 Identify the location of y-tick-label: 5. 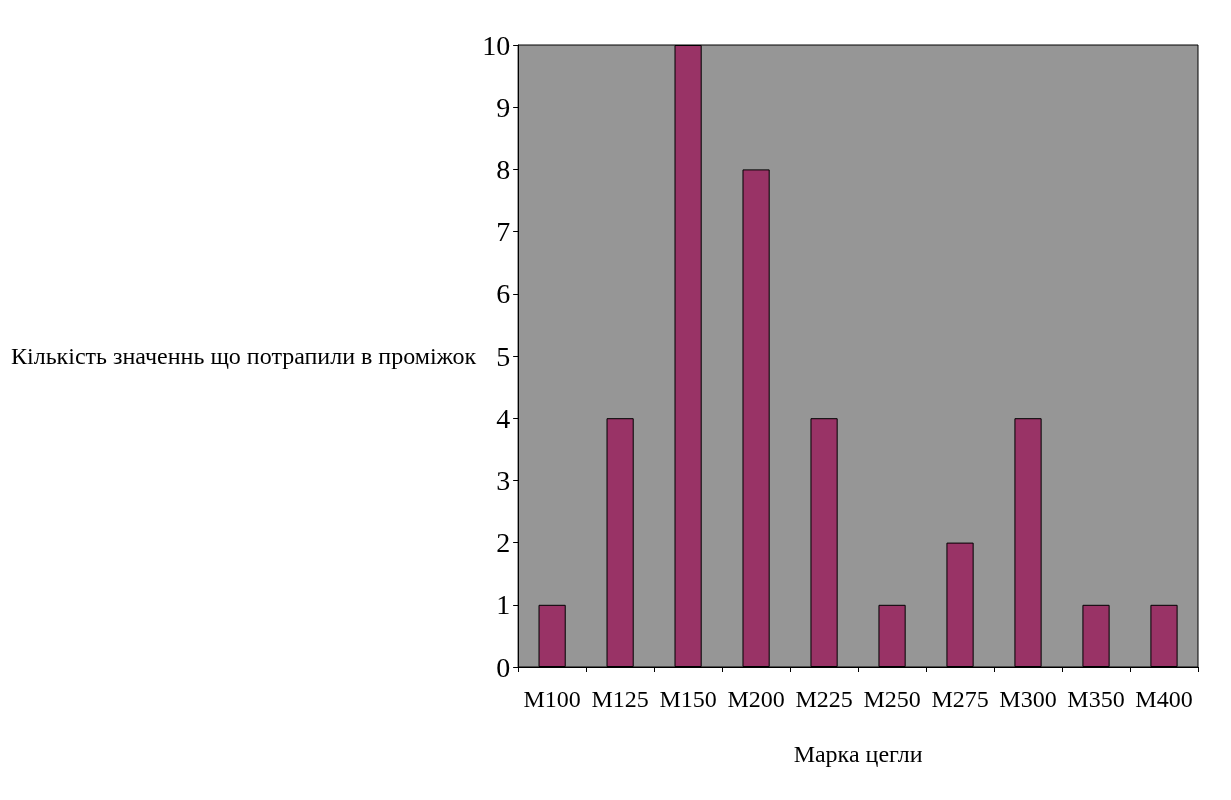
(503, 356).